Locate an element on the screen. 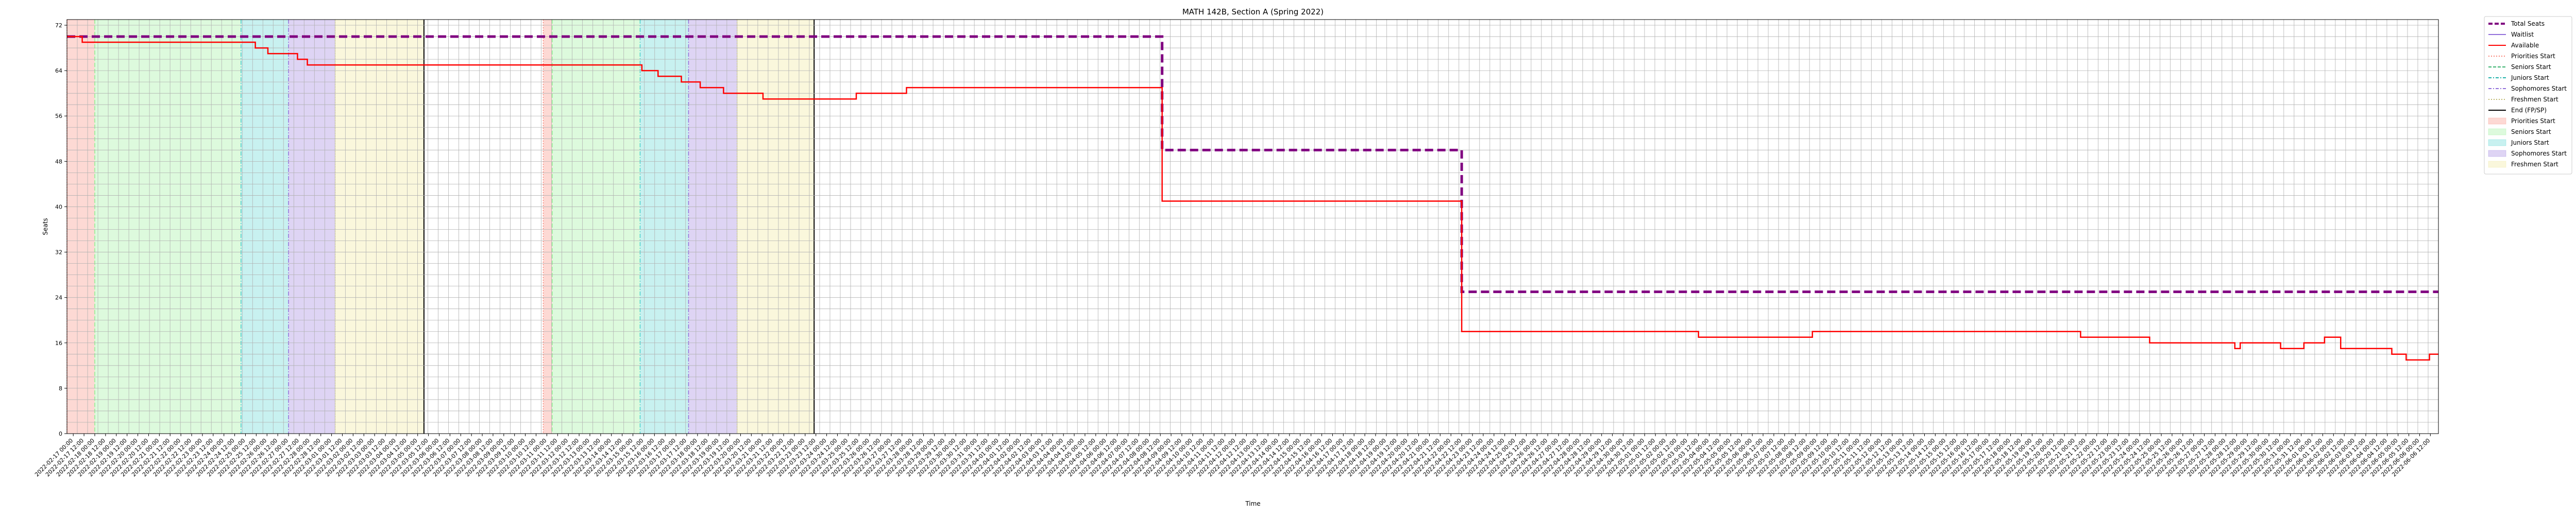  x-axis-label: Time is located at coordinates (1252, 504).